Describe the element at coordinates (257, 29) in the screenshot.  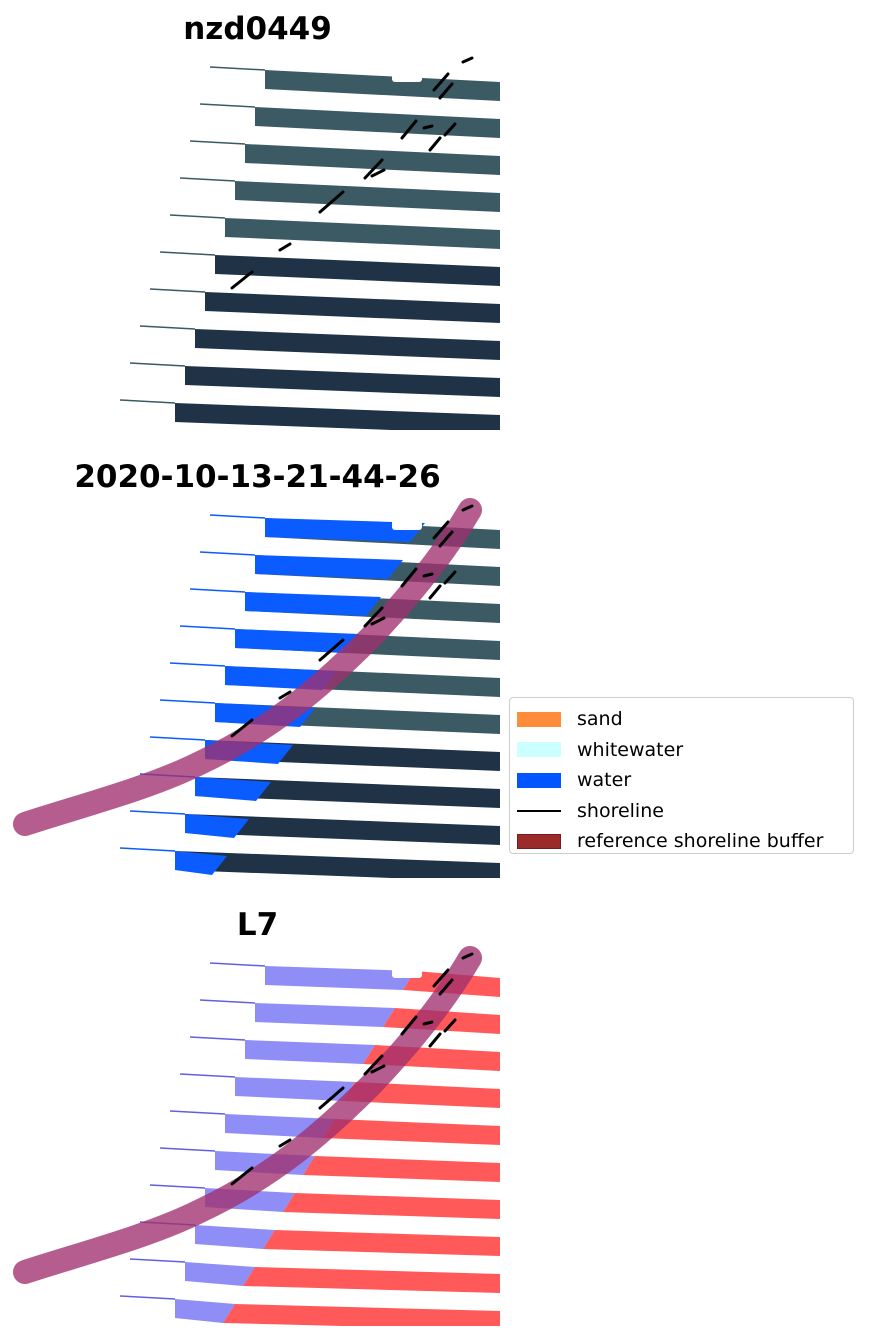
I see `panel-title-1: nzd0449` at that location.